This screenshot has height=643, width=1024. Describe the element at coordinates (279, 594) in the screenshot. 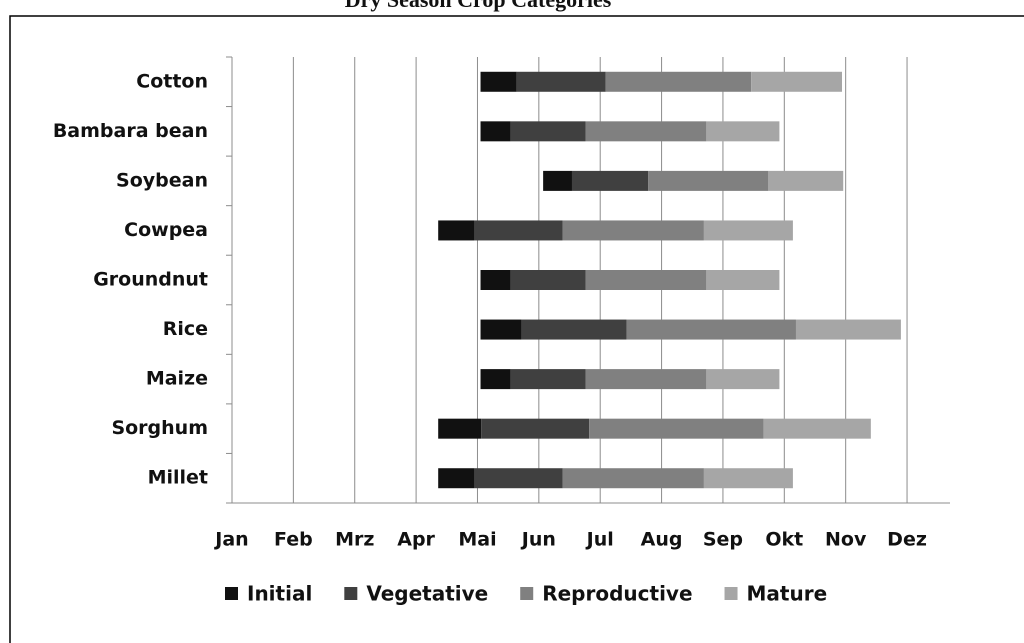

I see `legend-label: Initial` at that location.